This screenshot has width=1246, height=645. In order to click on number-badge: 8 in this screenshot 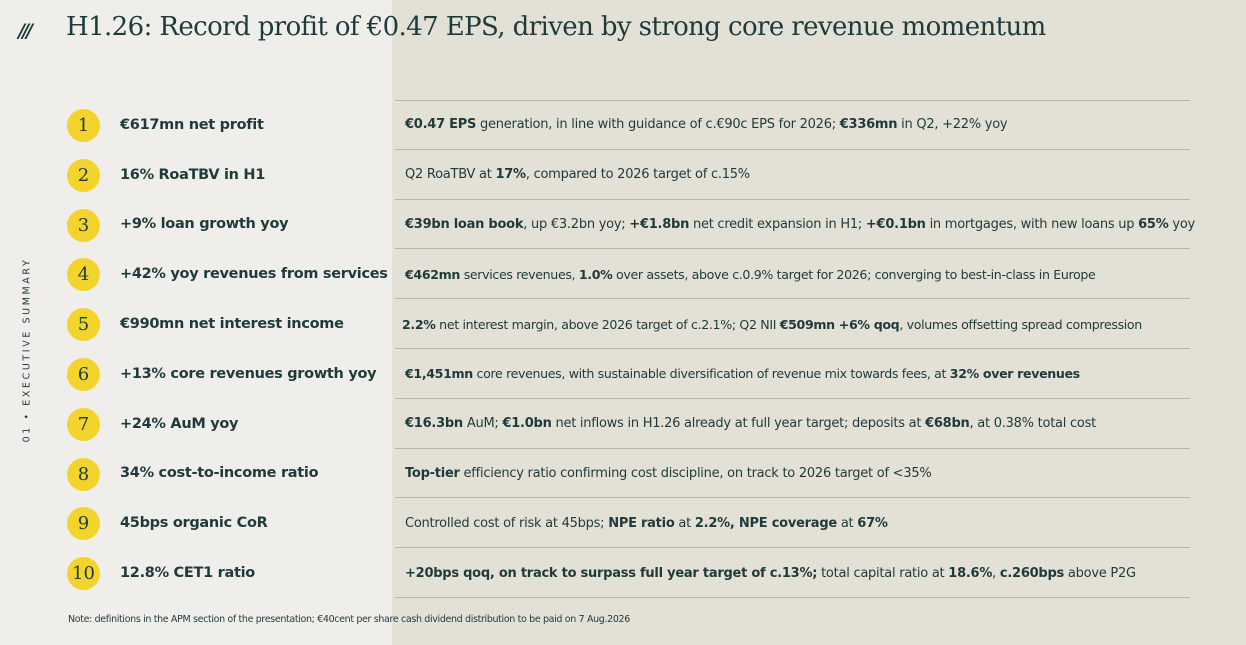, I will do `click(83, 474)`.